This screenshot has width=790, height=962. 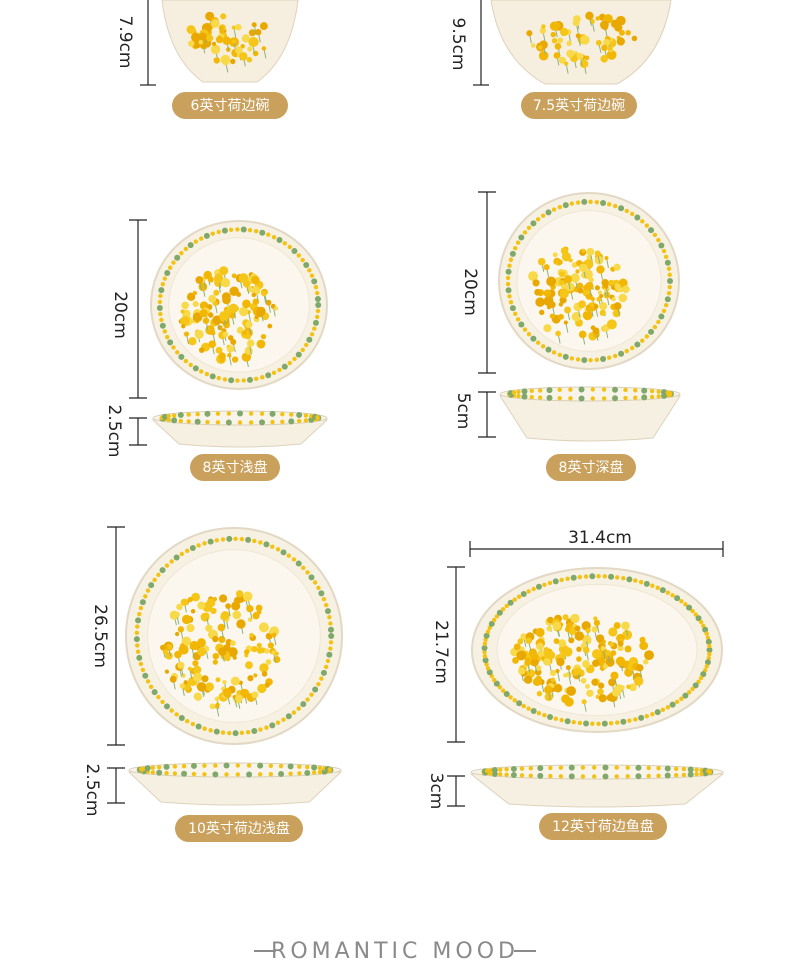 What do you see at coordinates (114, 431) in the screenshot?
I see `height-label: 2.5cm` at bounding box center [114, 431].